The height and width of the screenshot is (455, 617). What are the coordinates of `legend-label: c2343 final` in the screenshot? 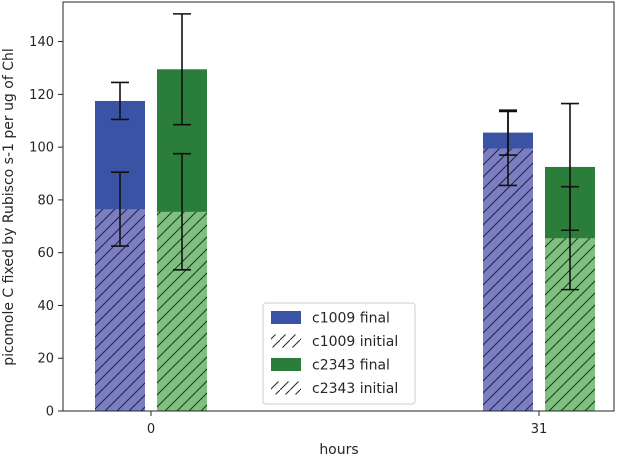 It's located at (351, 366).